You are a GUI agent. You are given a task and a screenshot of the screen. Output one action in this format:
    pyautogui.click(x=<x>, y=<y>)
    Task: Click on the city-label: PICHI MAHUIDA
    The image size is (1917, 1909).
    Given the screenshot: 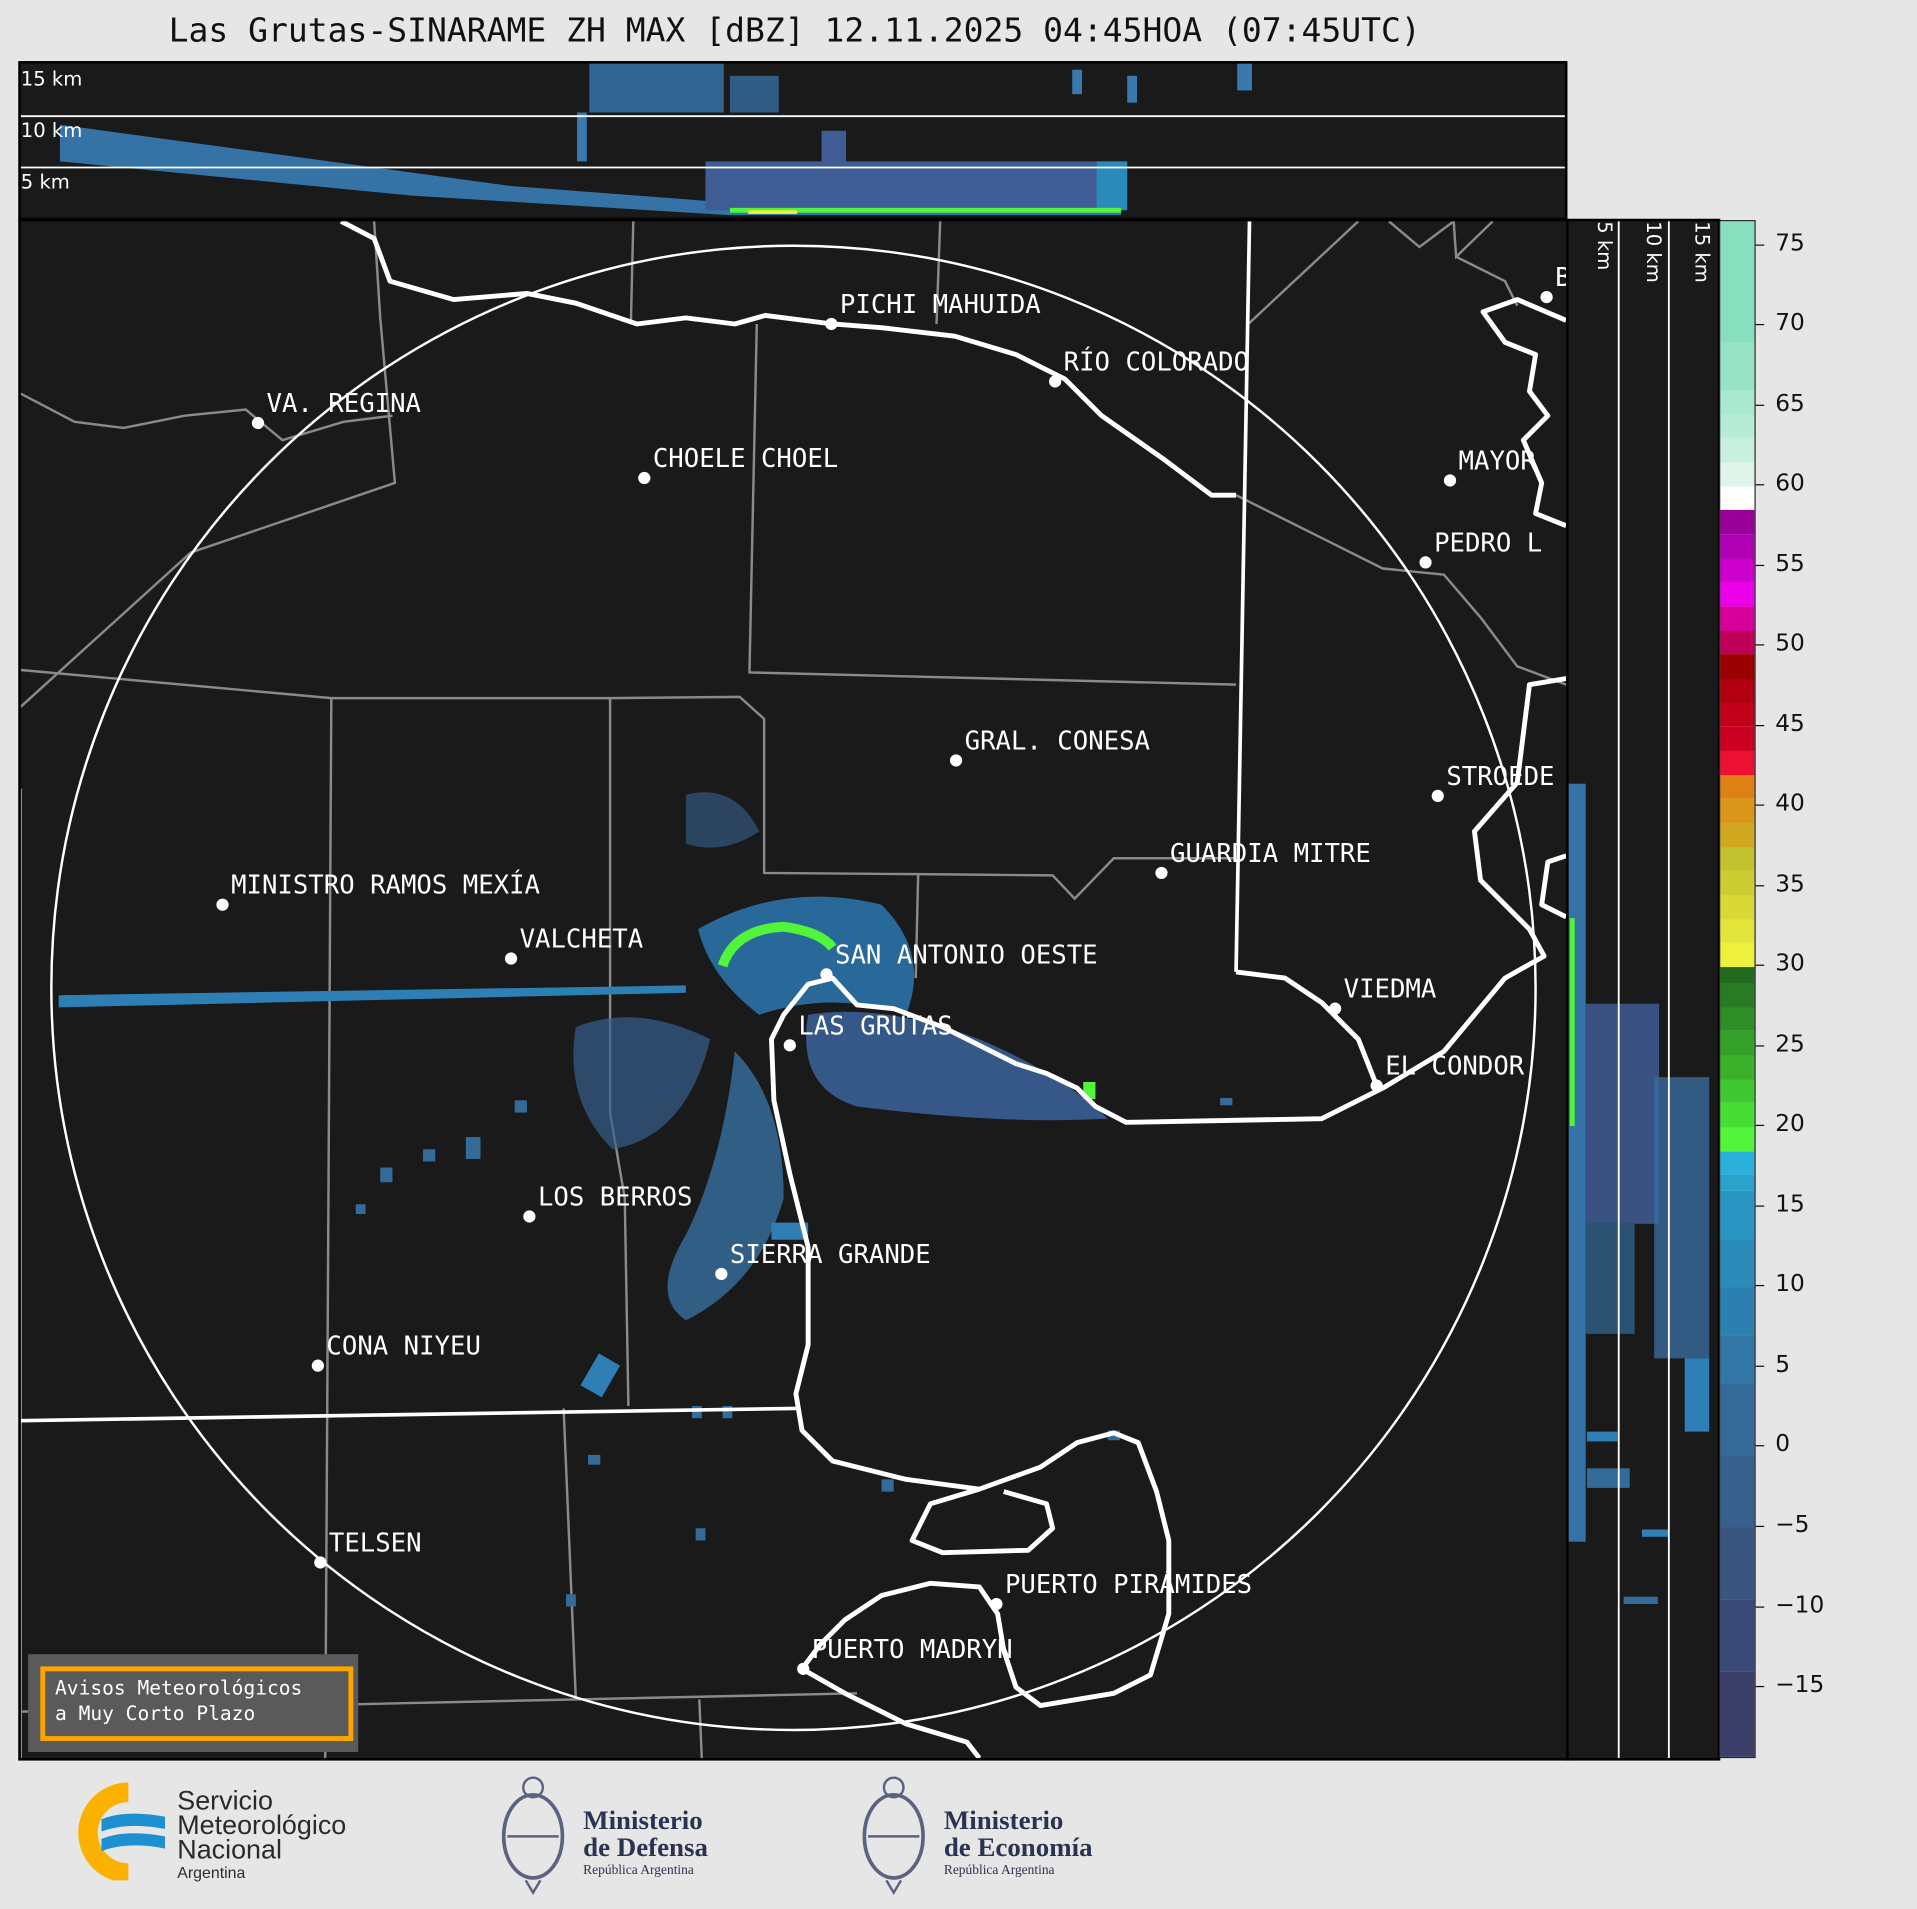 What is the action you would take?
    pyautogui.click(x=940, y=305)
    